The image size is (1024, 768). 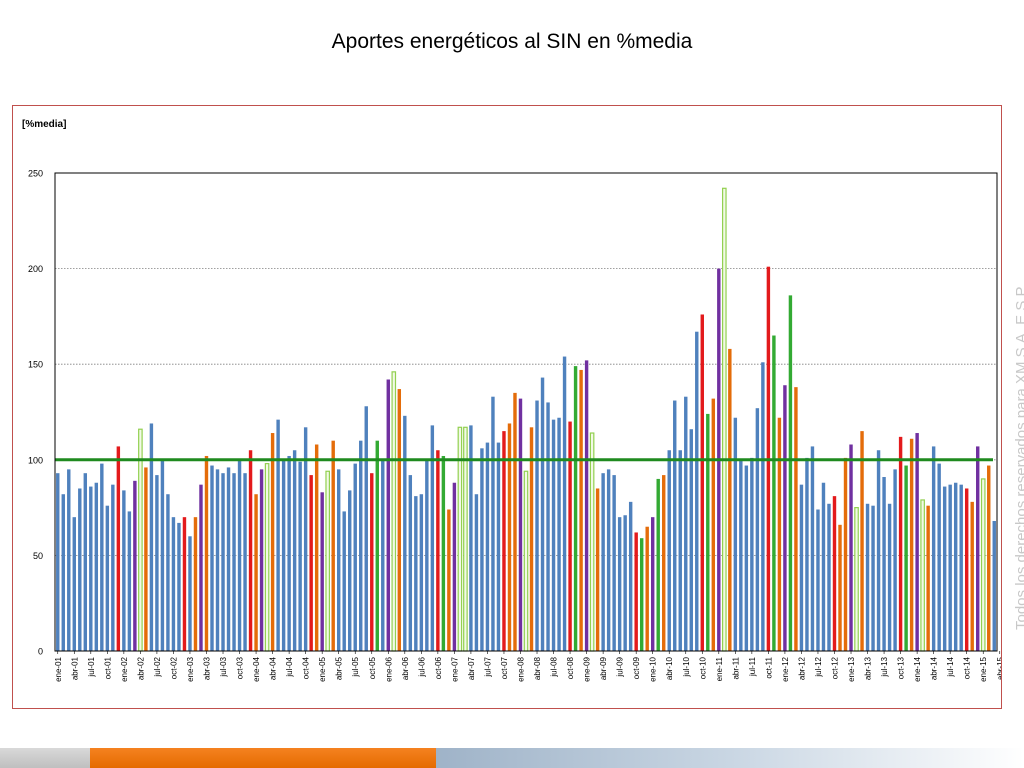 I want to click on x-tick-label: abr-02, so click(x=140, y=668).